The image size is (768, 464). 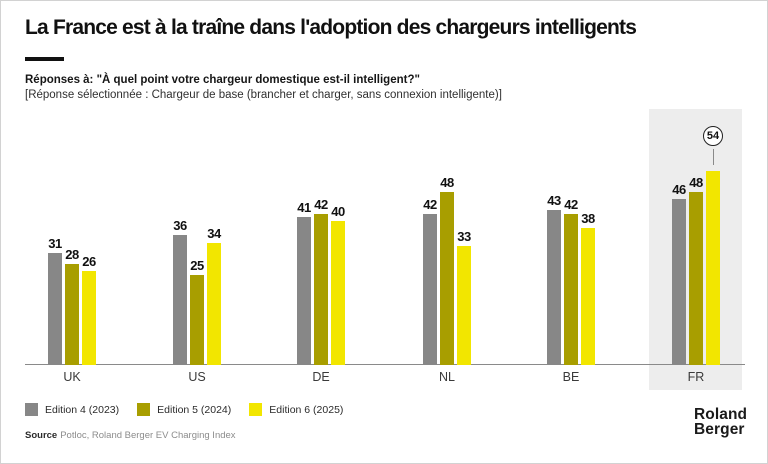 What do you see at coordinates (385, 364) in the screenshot?
I see `x-axis-line` at bounding box center [385, 364].